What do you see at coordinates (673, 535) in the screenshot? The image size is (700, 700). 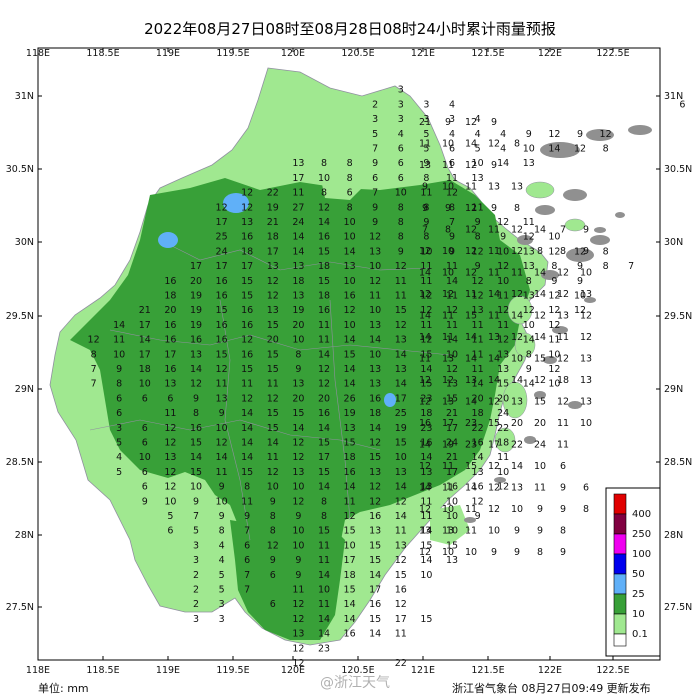 I see `lat-label-right: 28N` at bounding box center [673, 535].